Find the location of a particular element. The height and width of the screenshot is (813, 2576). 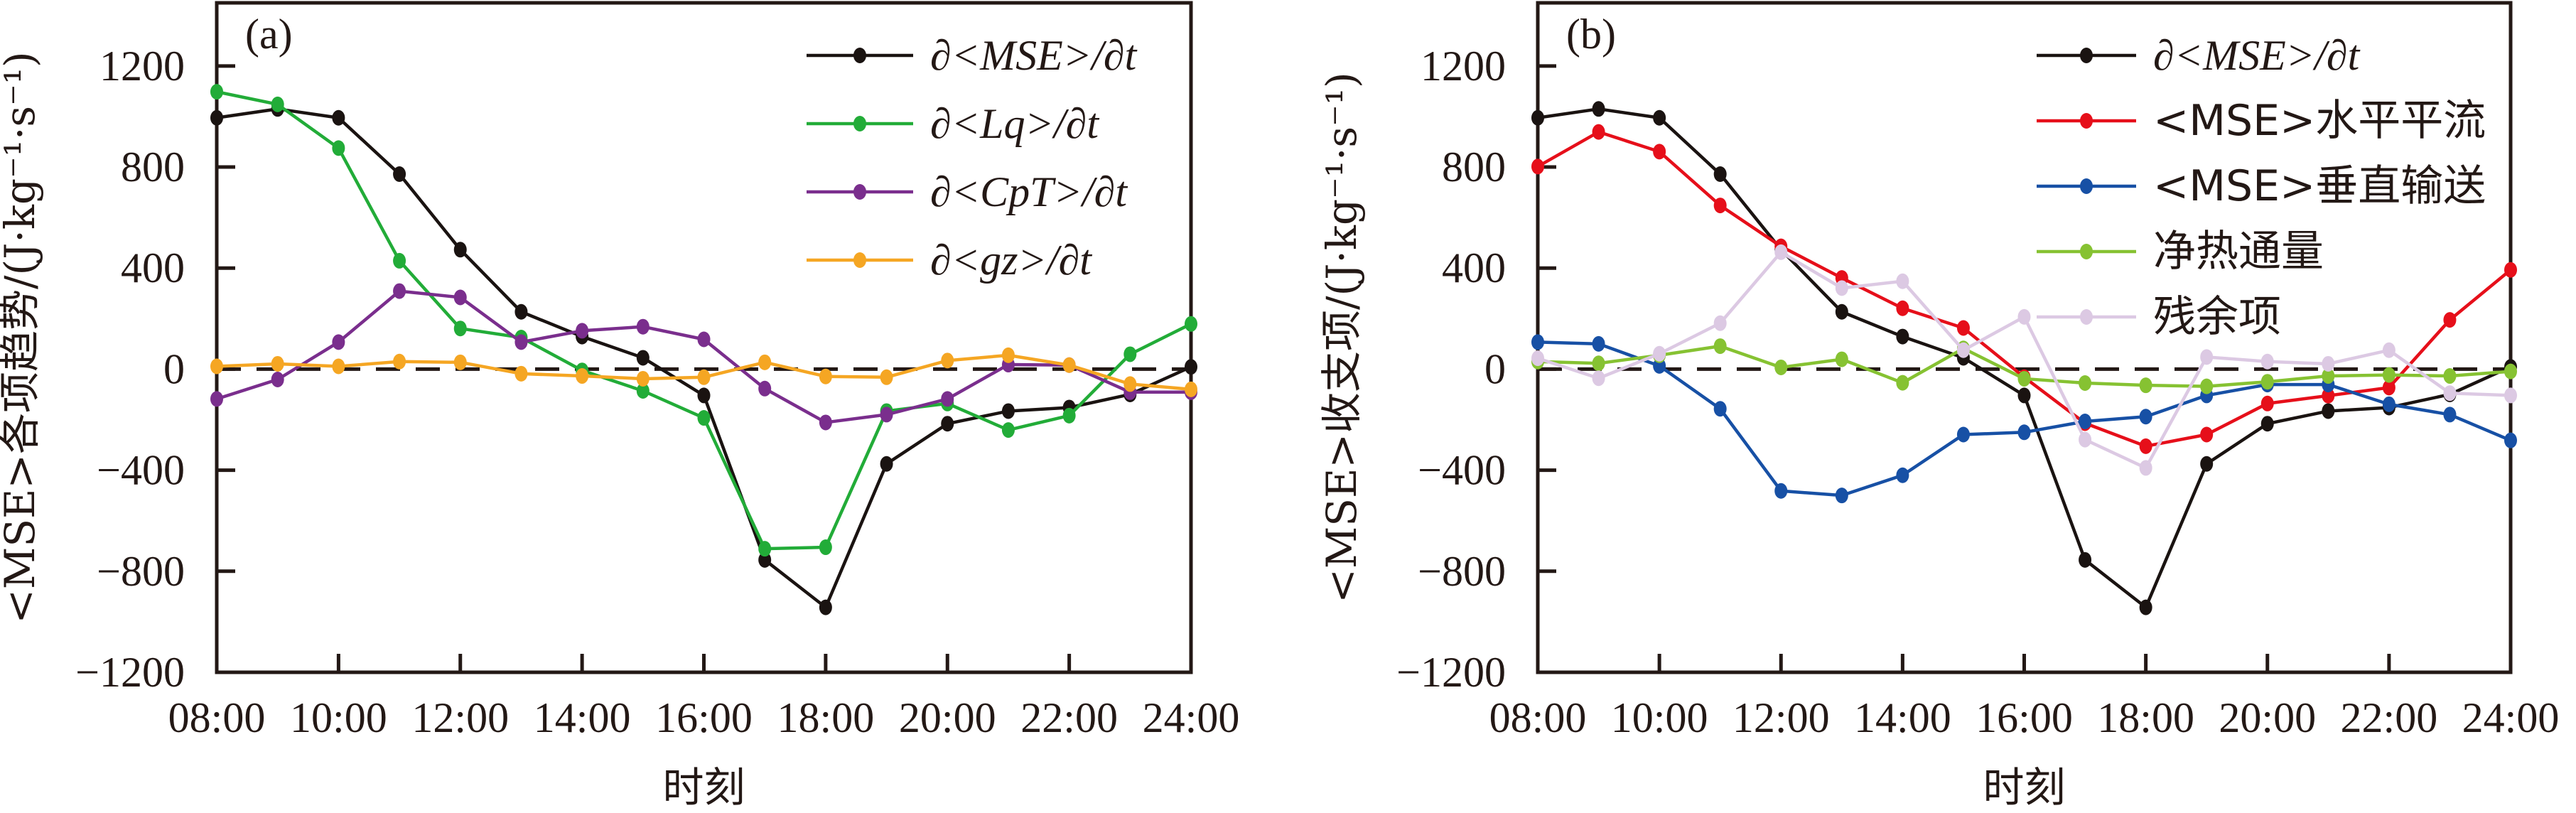

legend-label: ∂<Lq>/∂t is located at coordinates (1014, 123).